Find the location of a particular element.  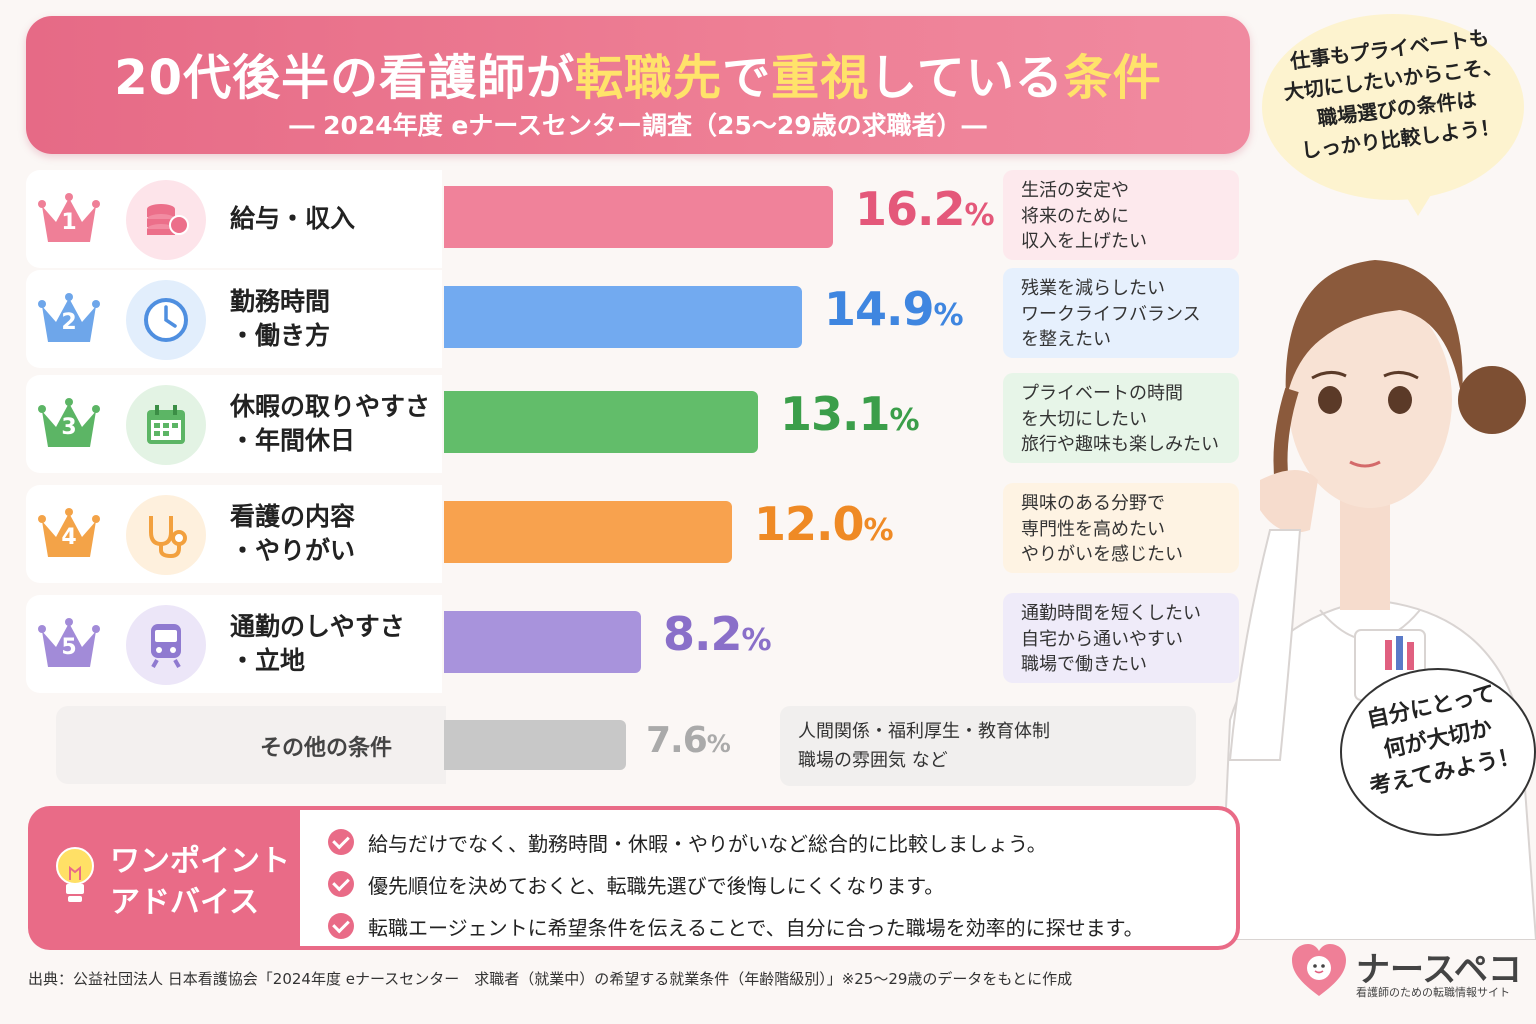

other-row: その他の条件 7.6% is located at coordinates (635, 755).